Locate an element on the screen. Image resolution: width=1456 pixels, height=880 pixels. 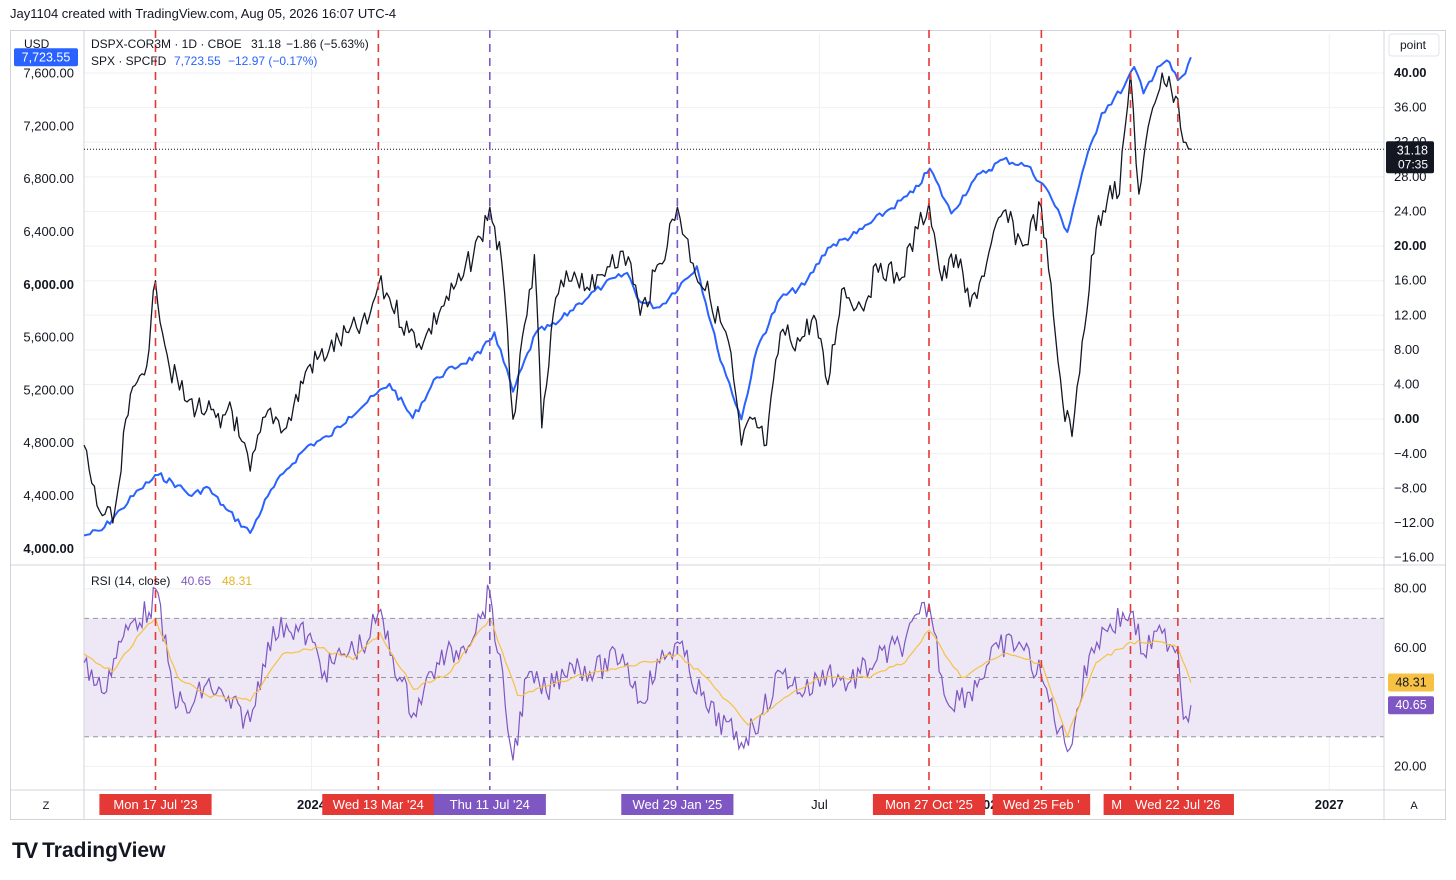
rsi-axis-tick-label: 60.00 is located at coordinates (1410, 647).